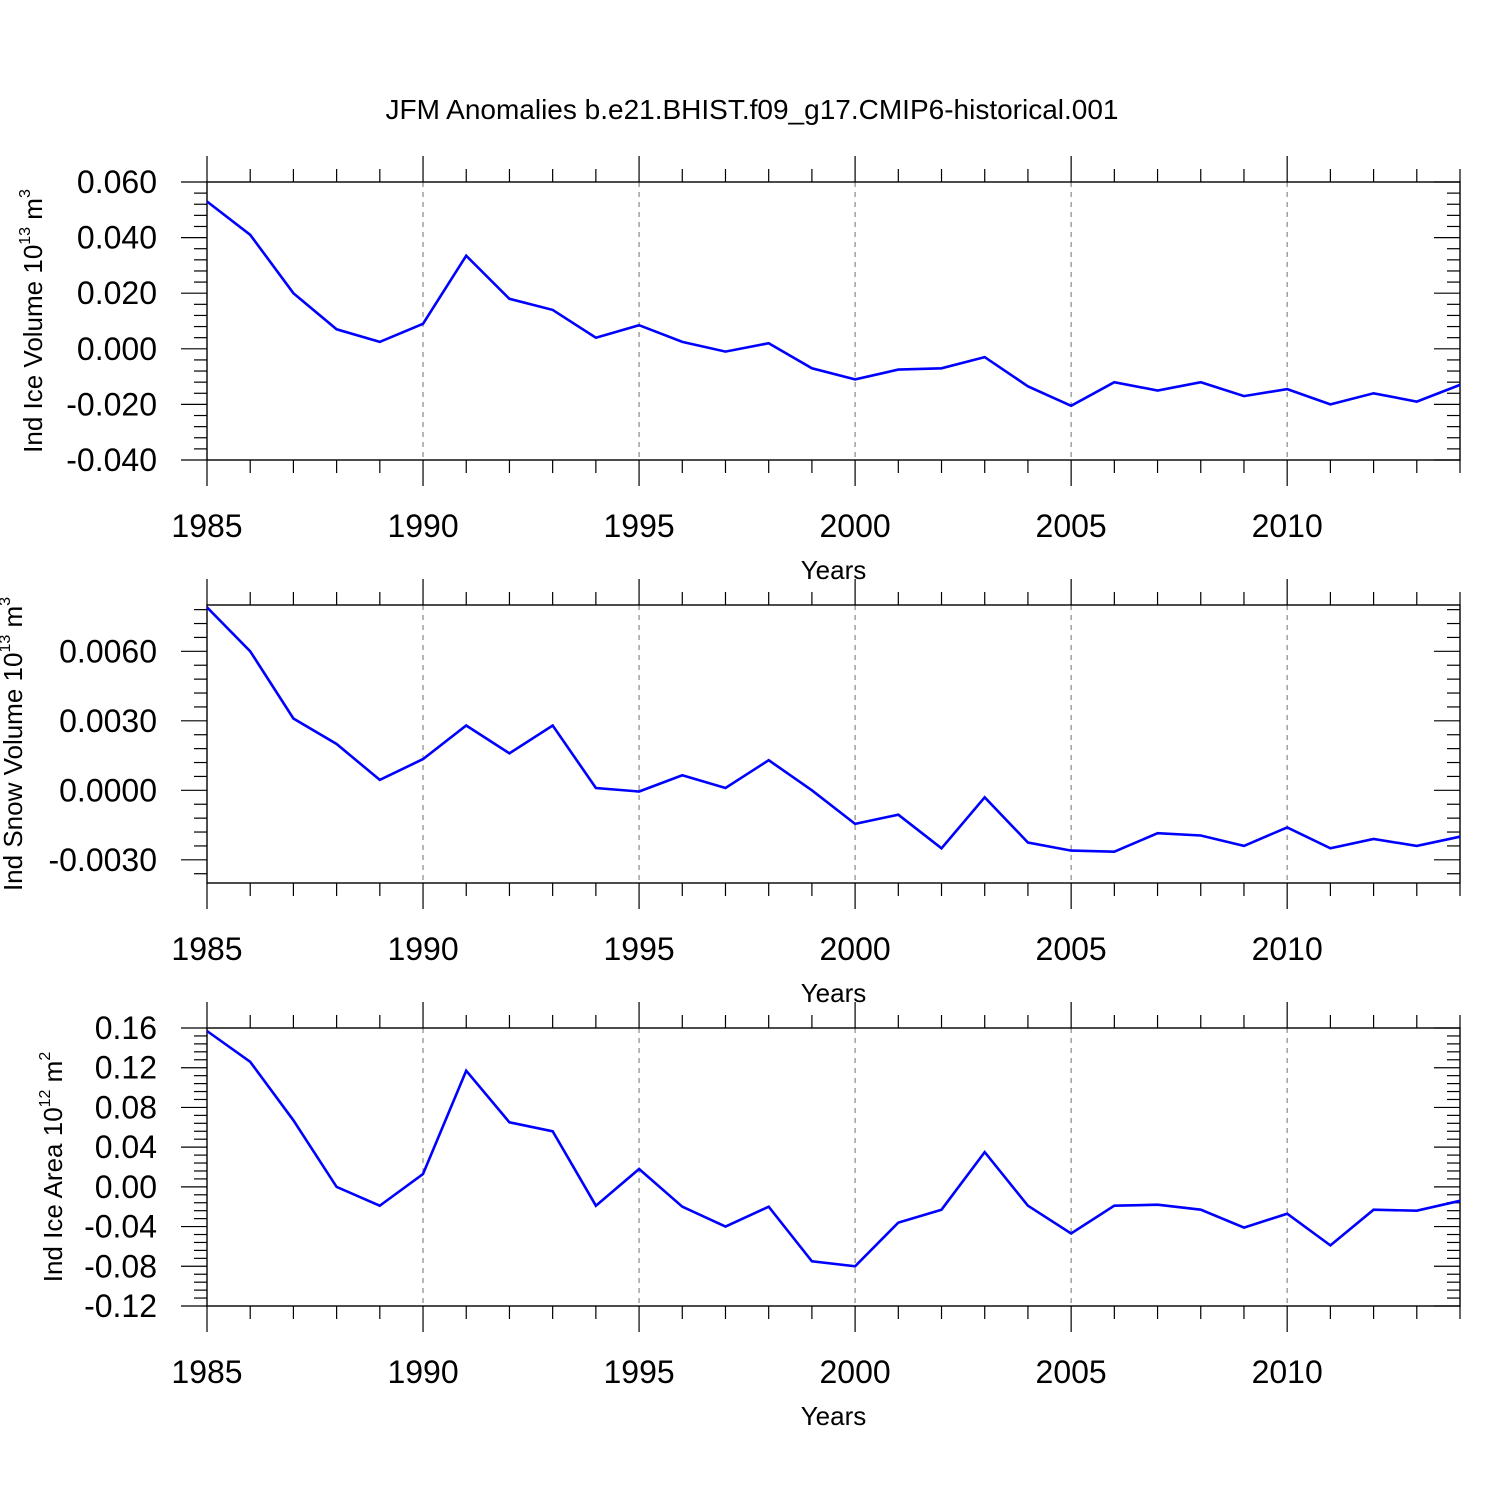  What do you see at coordinates (117, 238) in the screenshot?
I see `y-tick-label: 0.040` at bounding box center [117, 238].